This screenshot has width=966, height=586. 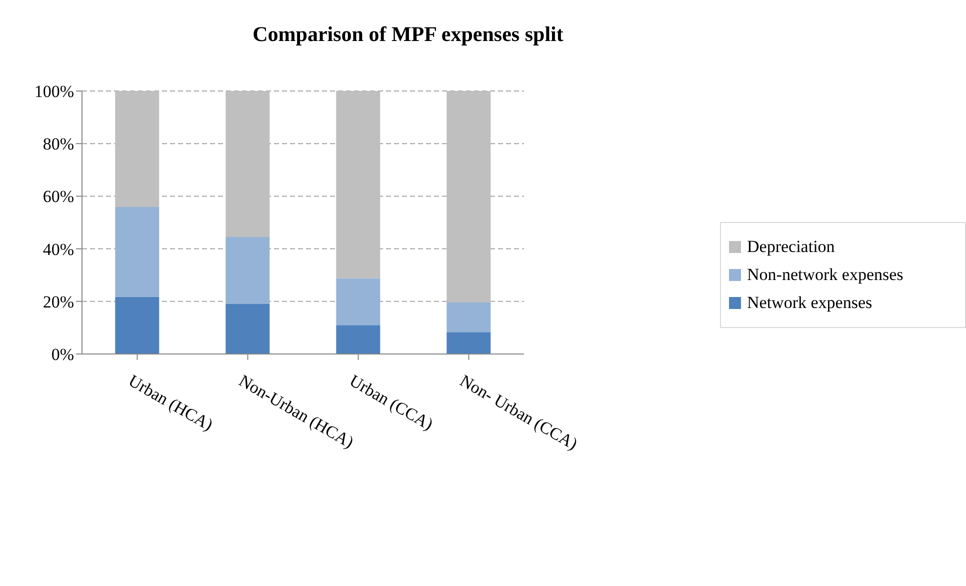 I want to click on y-tick-label: 100%, so click(x=54, y=92).